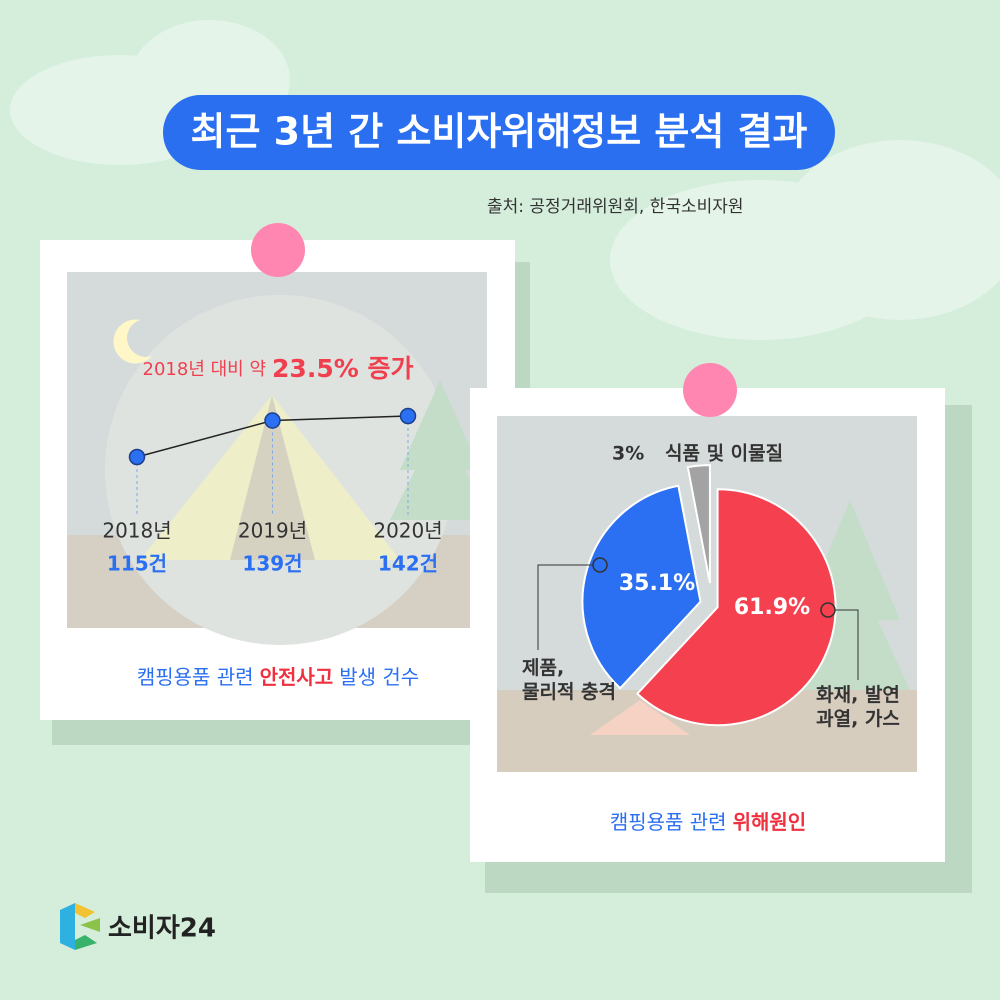 This screenshot has width=1000, height=1000. I want to click on title-pill, so click(499, 132).